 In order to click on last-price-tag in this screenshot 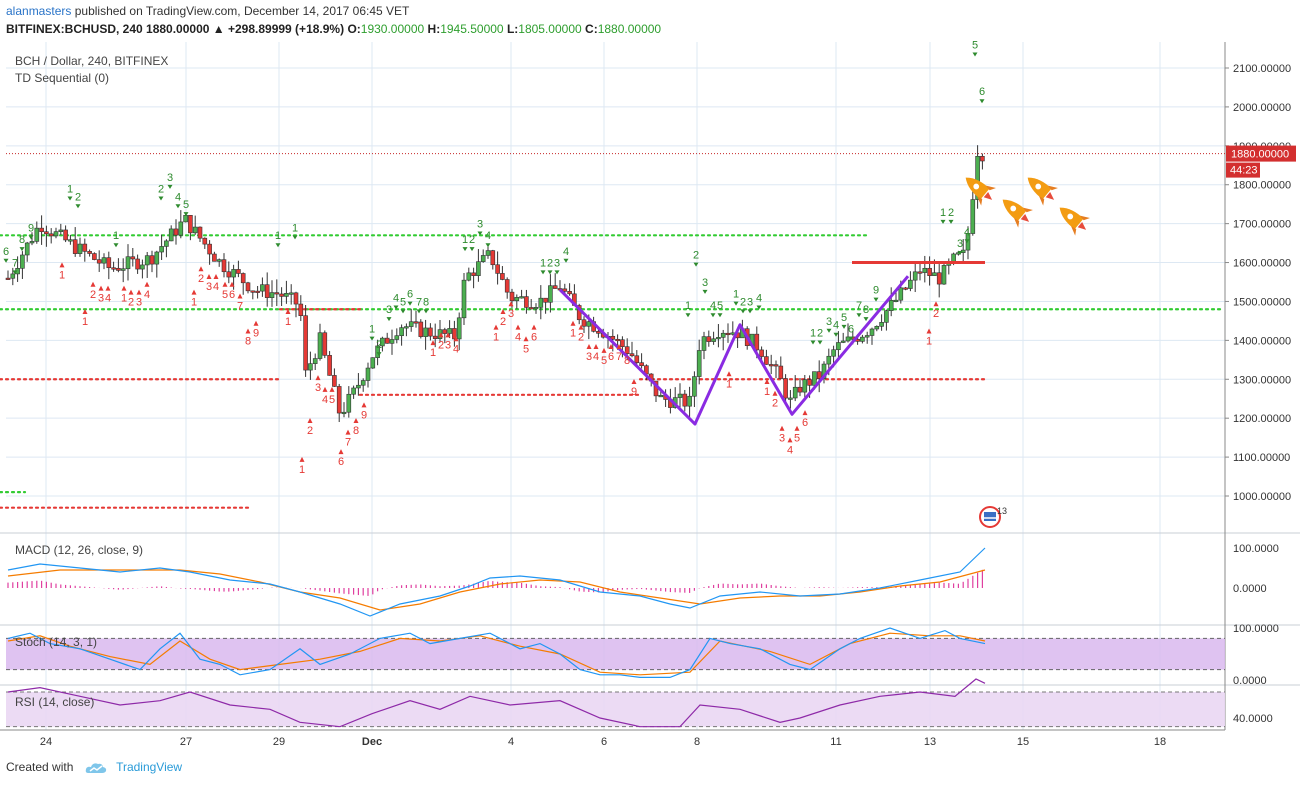, I will do `click(1261, 153)`.